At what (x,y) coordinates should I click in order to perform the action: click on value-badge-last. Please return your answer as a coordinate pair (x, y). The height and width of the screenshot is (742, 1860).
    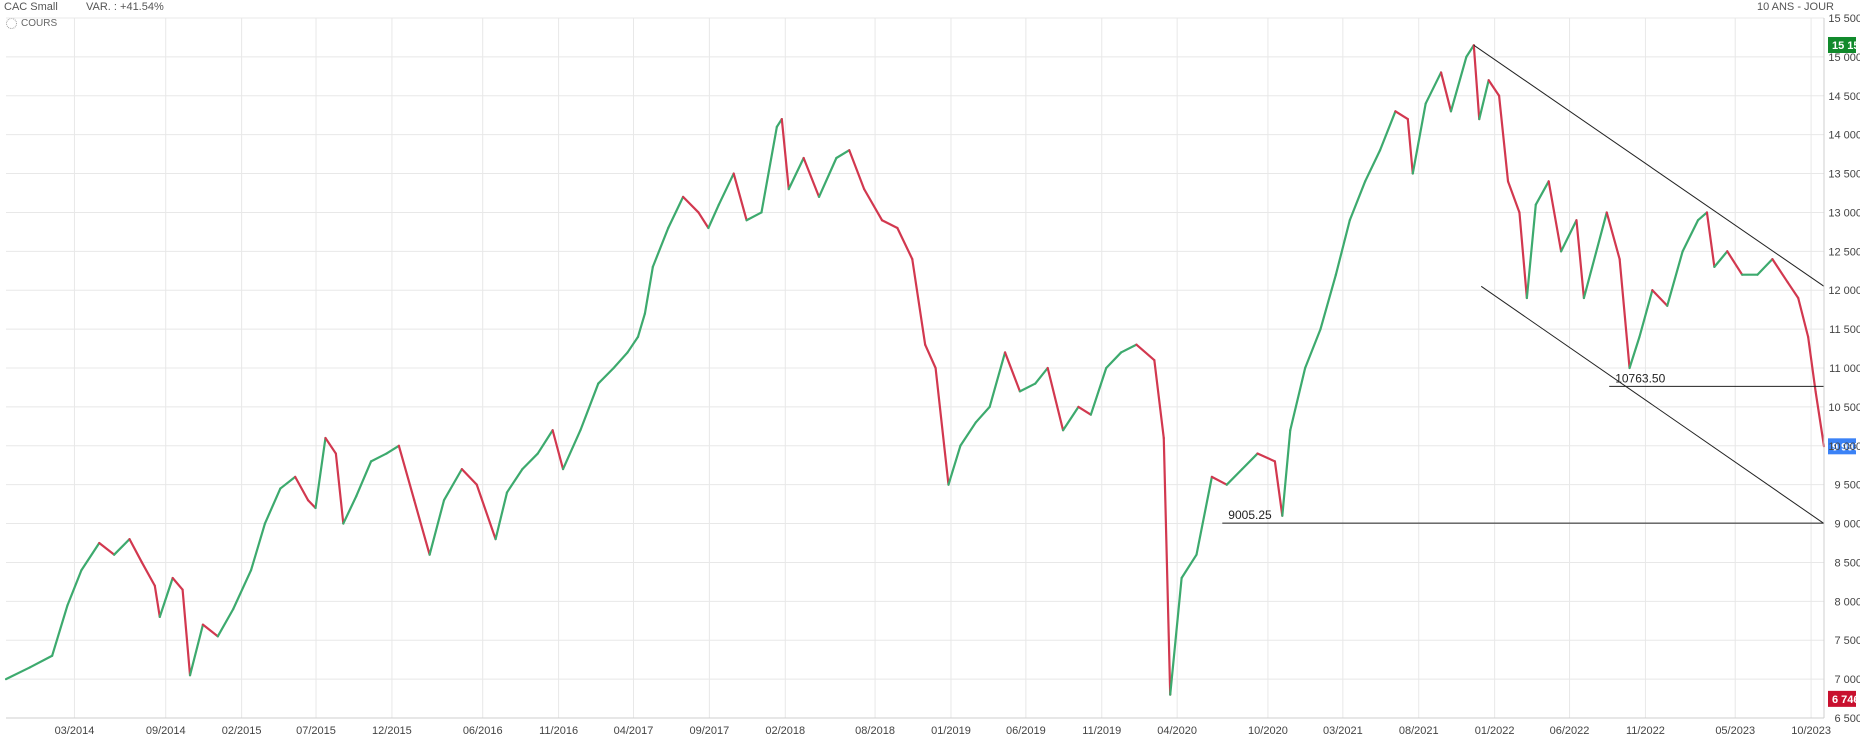
    Looking at the image, I should click on (1842, 446).